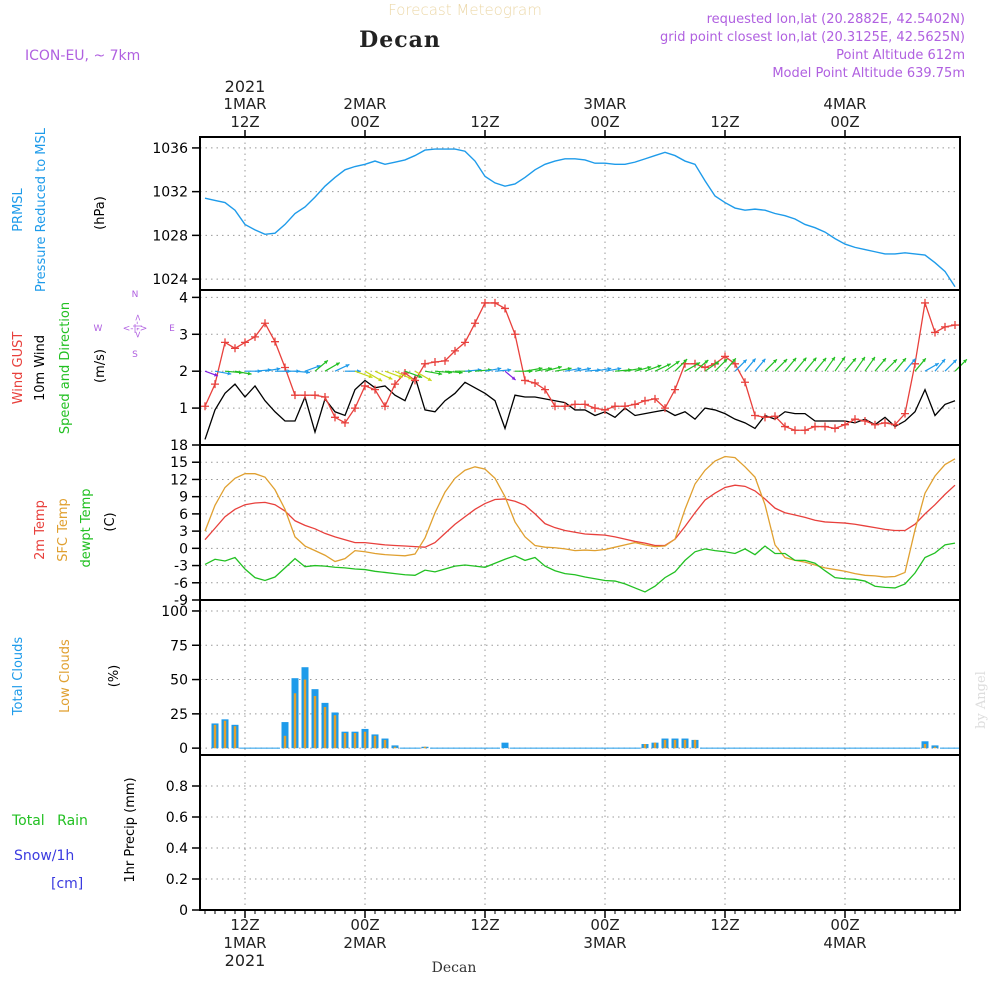 The height and width of the screenshot is (1000, 1000). What do you see at coordinates (604, 122) in the screenshot?
I see `top-hour-label: 00Z` at bounding box center [604, 122].